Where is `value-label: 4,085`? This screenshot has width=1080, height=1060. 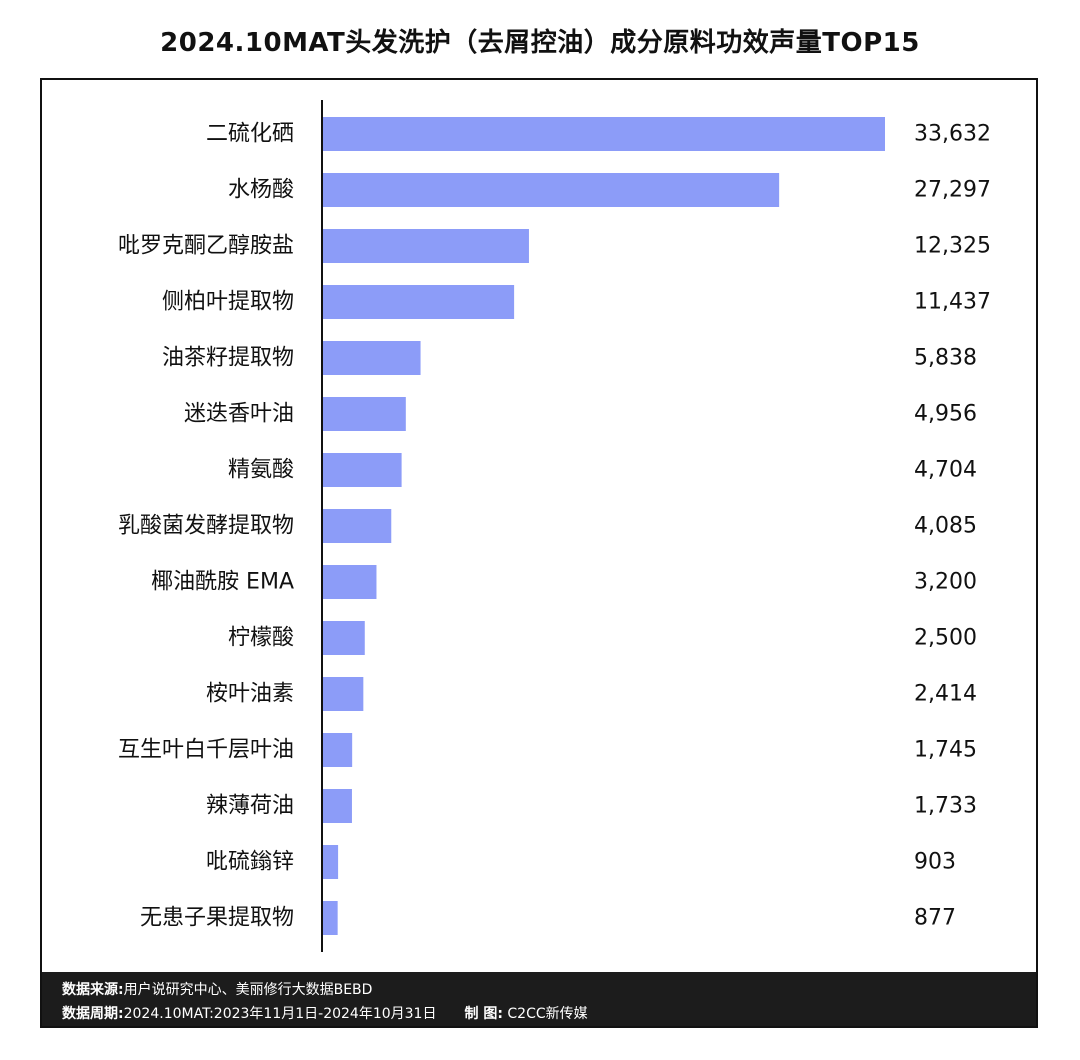 value-label: 4,085 is located at coordinates (945, 526).